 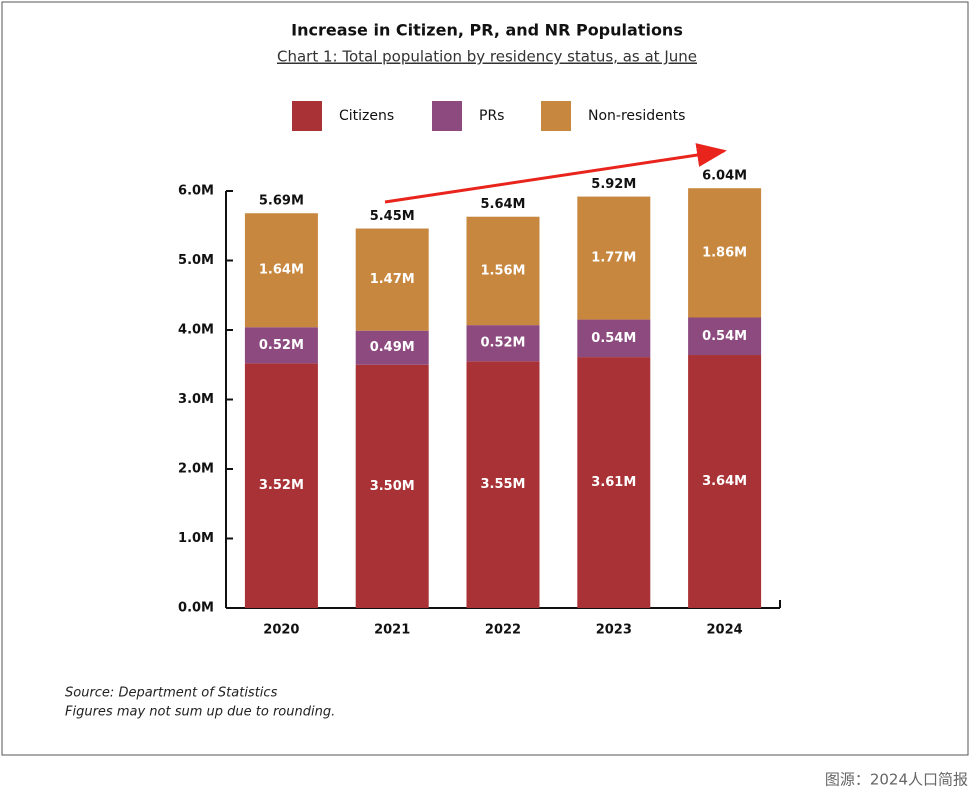 What do you see at coordinates (196, 330) in the screenshot?
I see `y-tick-label: 4.0M` at bounding box center [196, 330].